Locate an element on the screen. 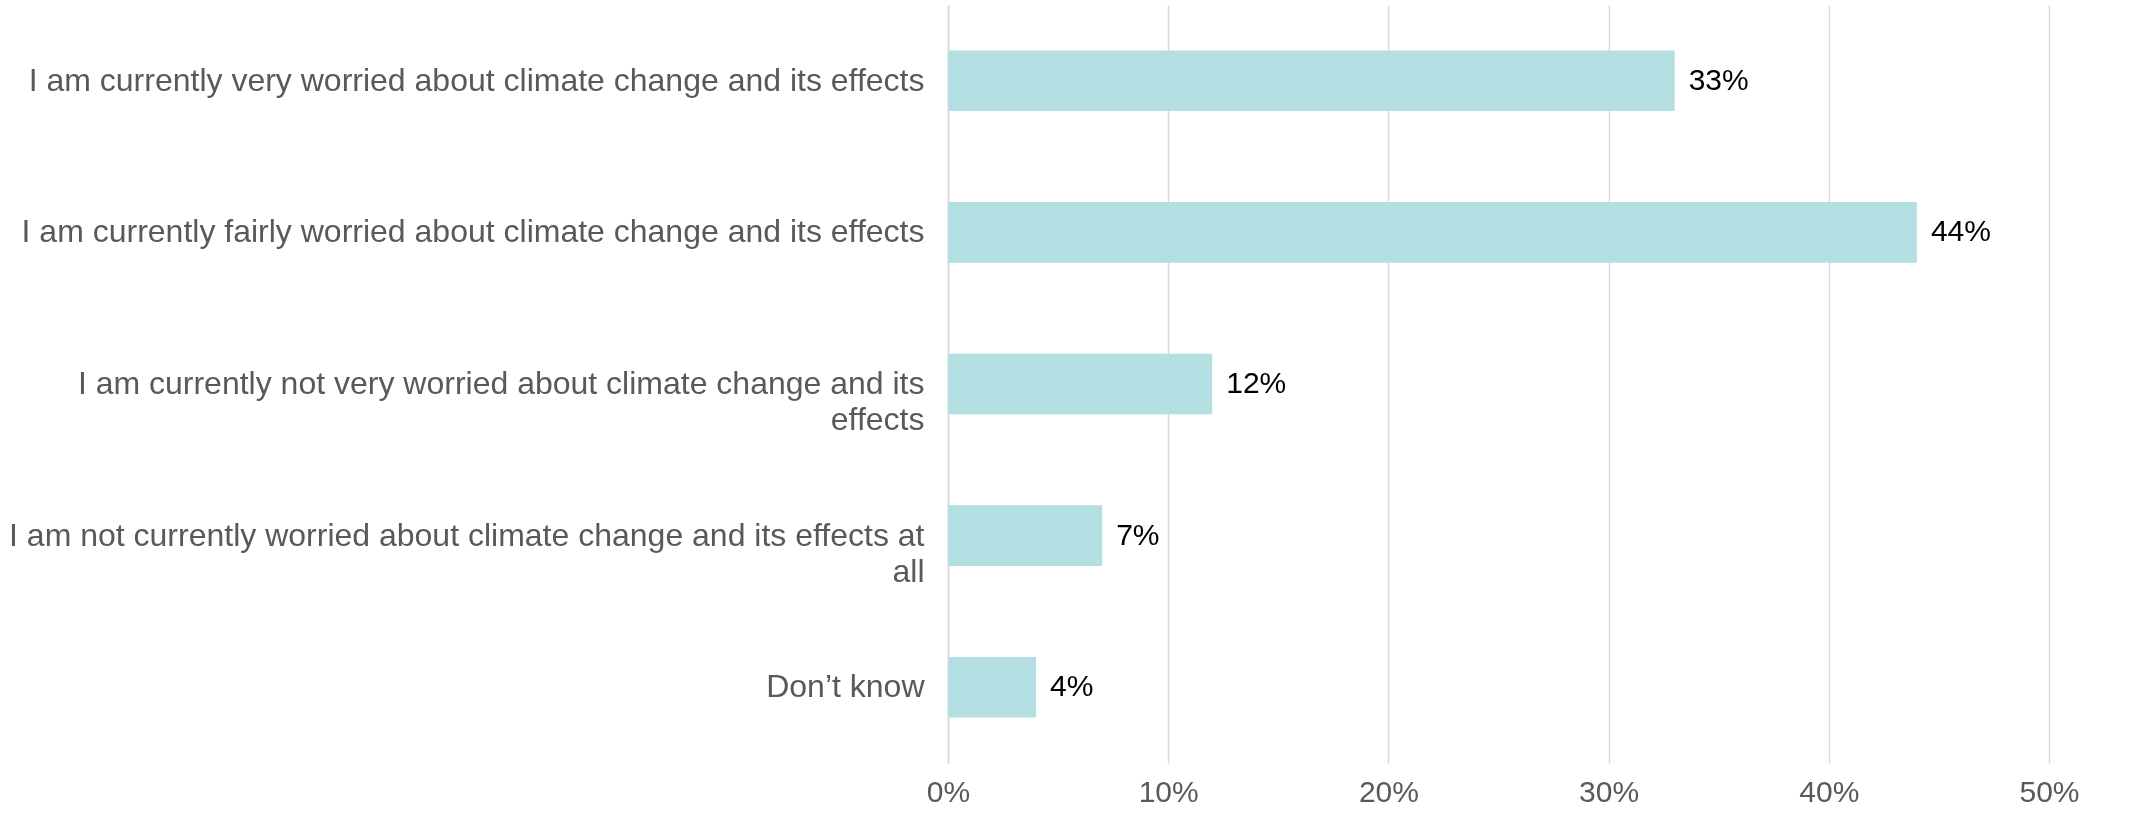  x-tick-label: 30% is located at coordinates (1609, 791).